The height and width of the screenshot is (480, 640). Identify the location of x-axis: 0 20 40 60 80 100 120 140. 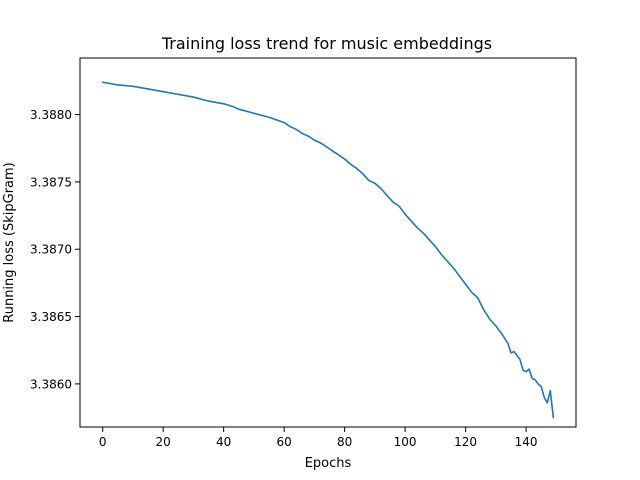
(318, 438).